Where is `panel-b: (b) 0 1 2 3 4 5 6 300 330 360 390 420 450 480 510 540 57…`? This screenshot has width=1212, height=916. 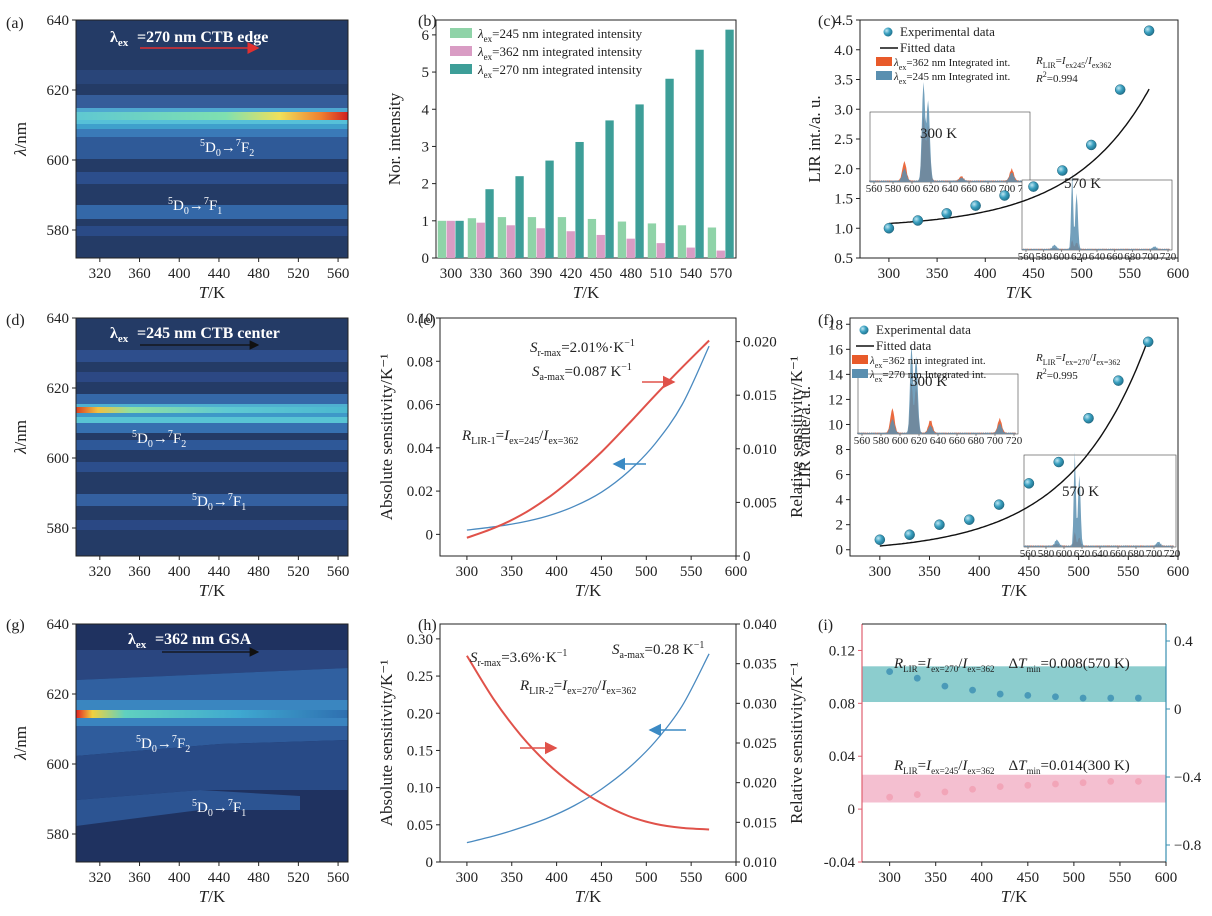 panel-b: (b) 0 1 2 3 4 5 6 300 330 360 390 420 450 480 510 540 57… is located at coordinates (561, 157).